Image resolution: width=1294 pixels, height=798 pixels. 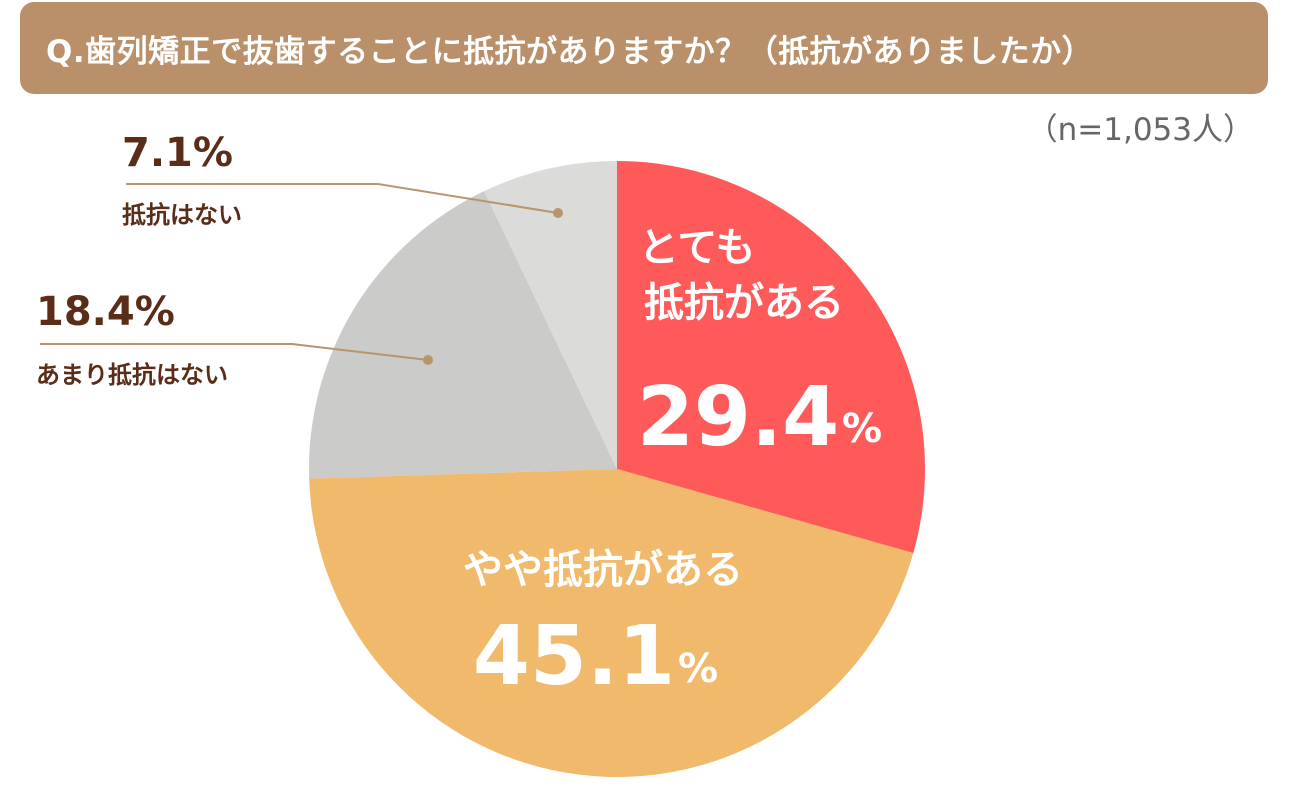 I want to click on slice-value: 45.1, so click(x=574, y=656).